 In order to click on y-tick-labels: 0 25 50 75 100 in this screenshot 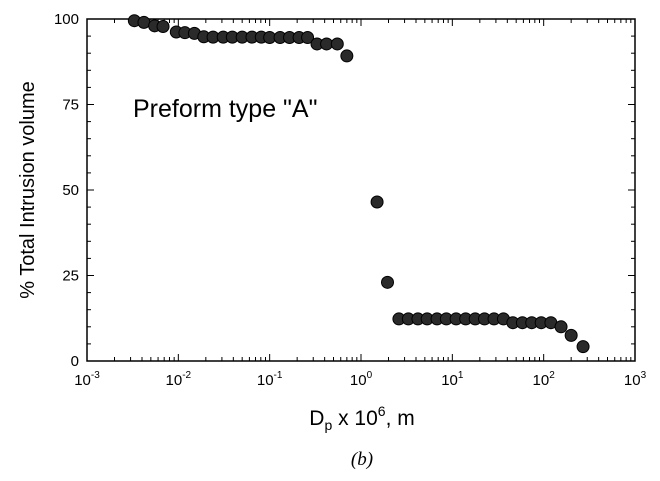, I will do `click(66, 190)`.